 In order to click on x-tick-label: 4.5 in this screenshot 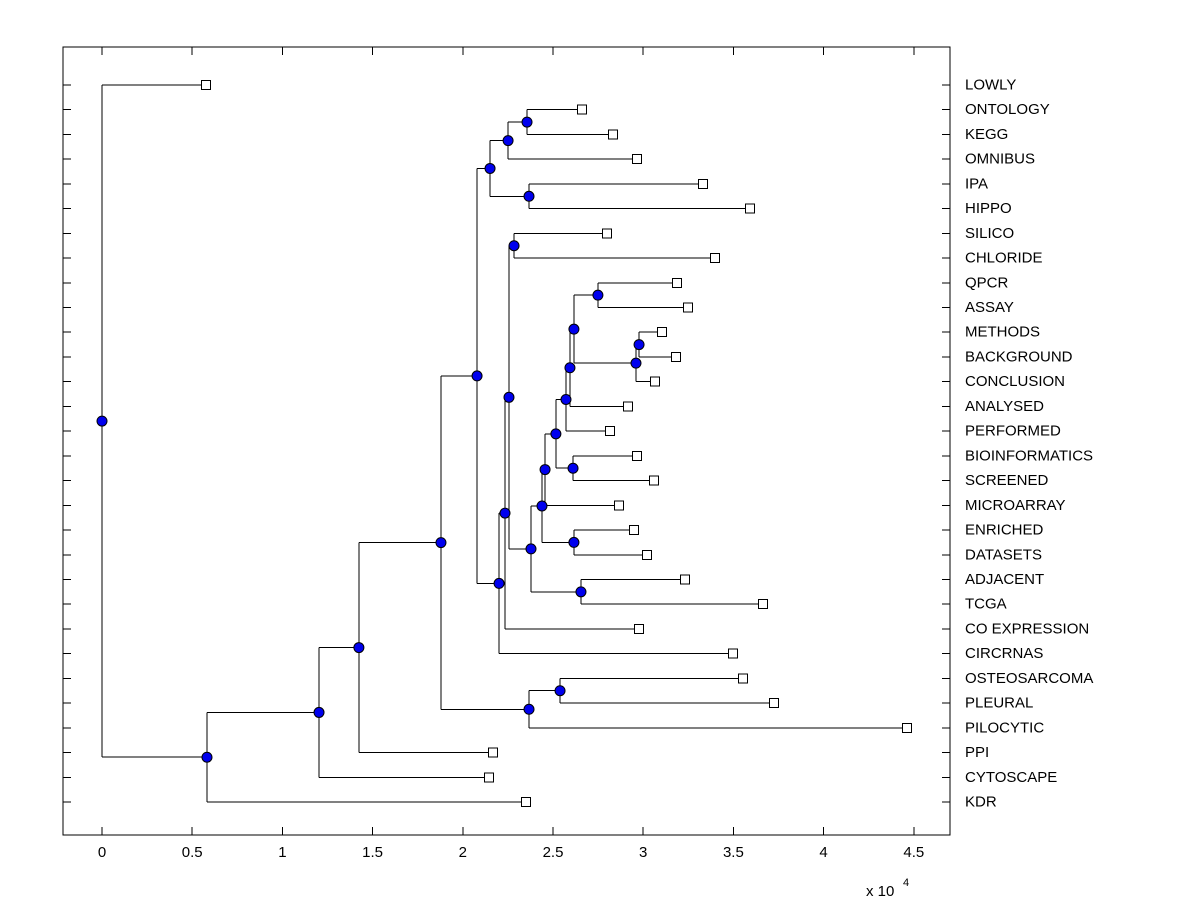, I will do `click(913, 852)`.